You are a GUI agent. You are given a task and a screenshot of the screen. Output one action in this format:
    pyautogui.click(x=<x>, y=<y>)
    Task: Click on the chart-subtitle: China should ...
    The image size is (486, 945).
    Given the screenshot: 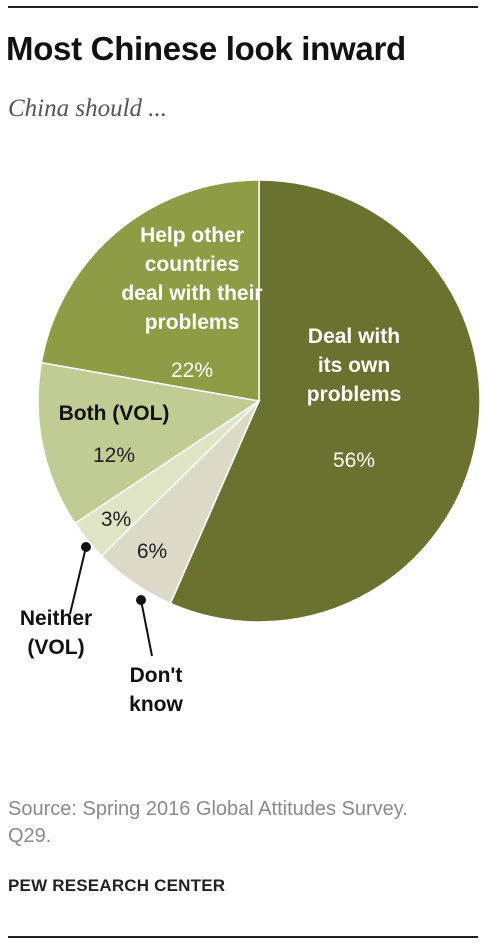 What is the action you would take?
    pyautogui.click(x=88, y=108)
    